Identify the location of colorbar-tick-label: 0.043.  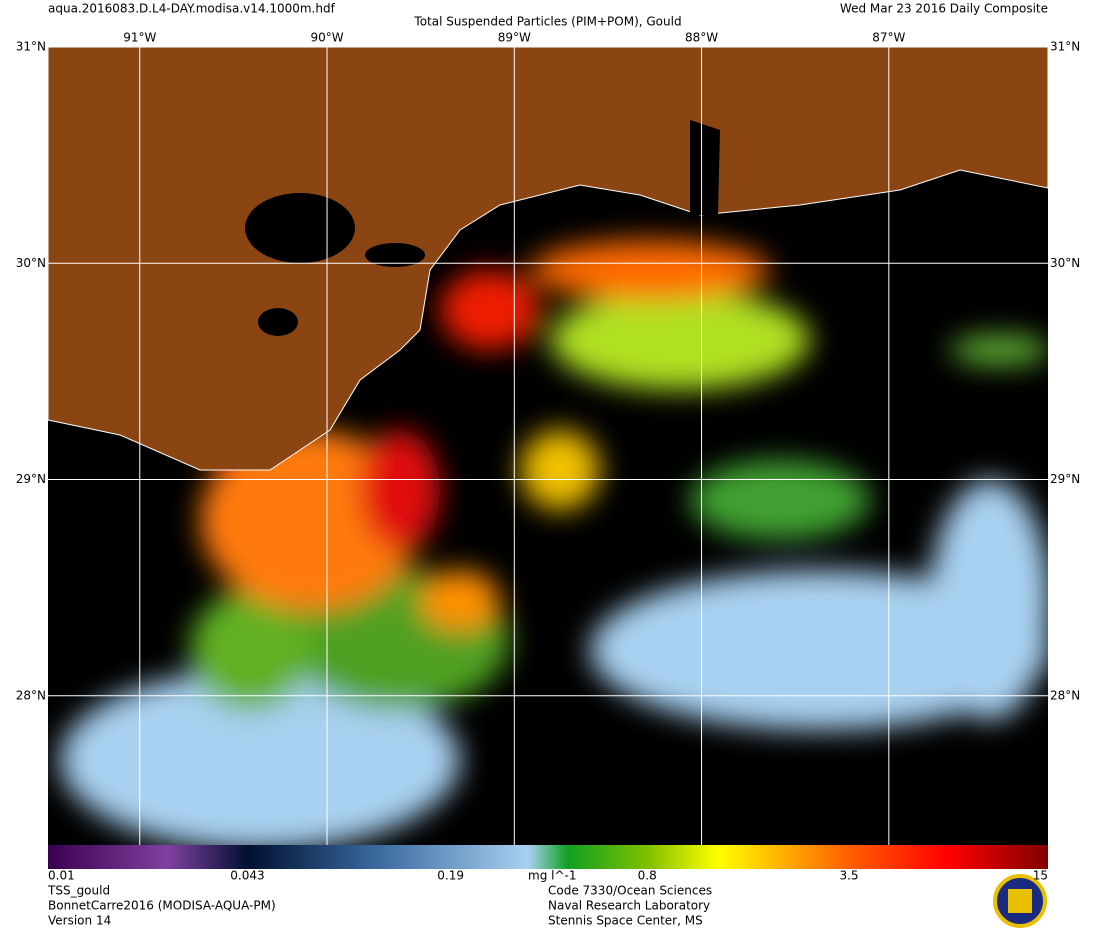
(247, 876).